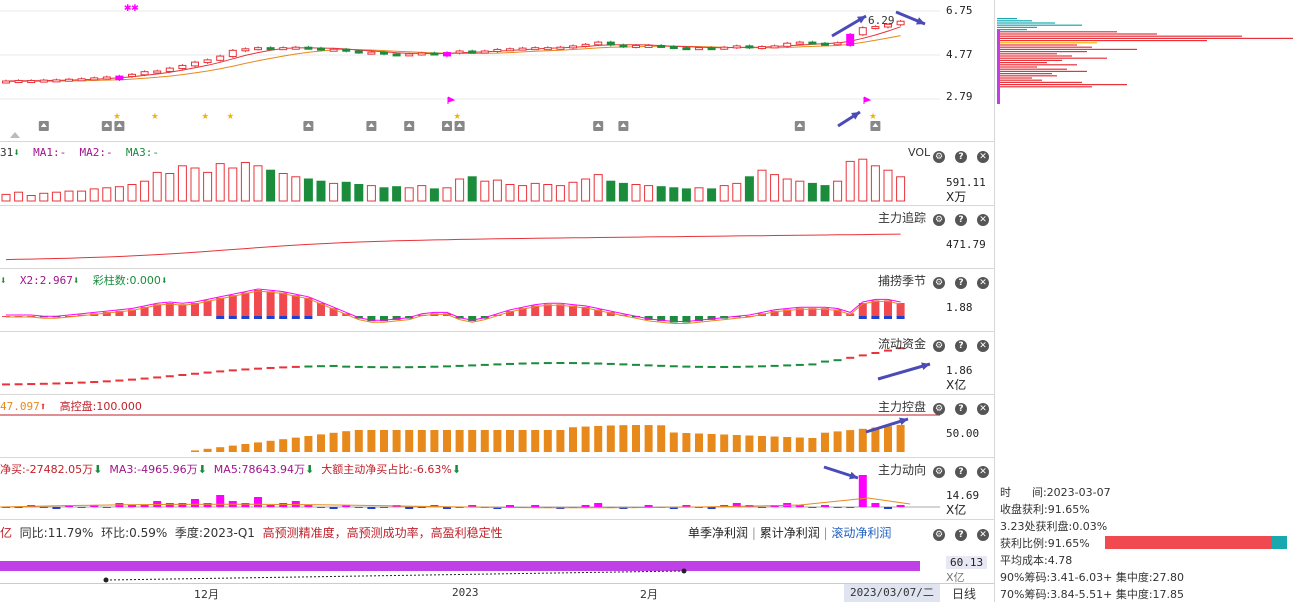 This screenshot has width=1293, height=603. What do you see at coordinates (718, 533) in the screenshot?
I see `tab-single-quarter: 单季净利润` at bounding box center [718, 533].